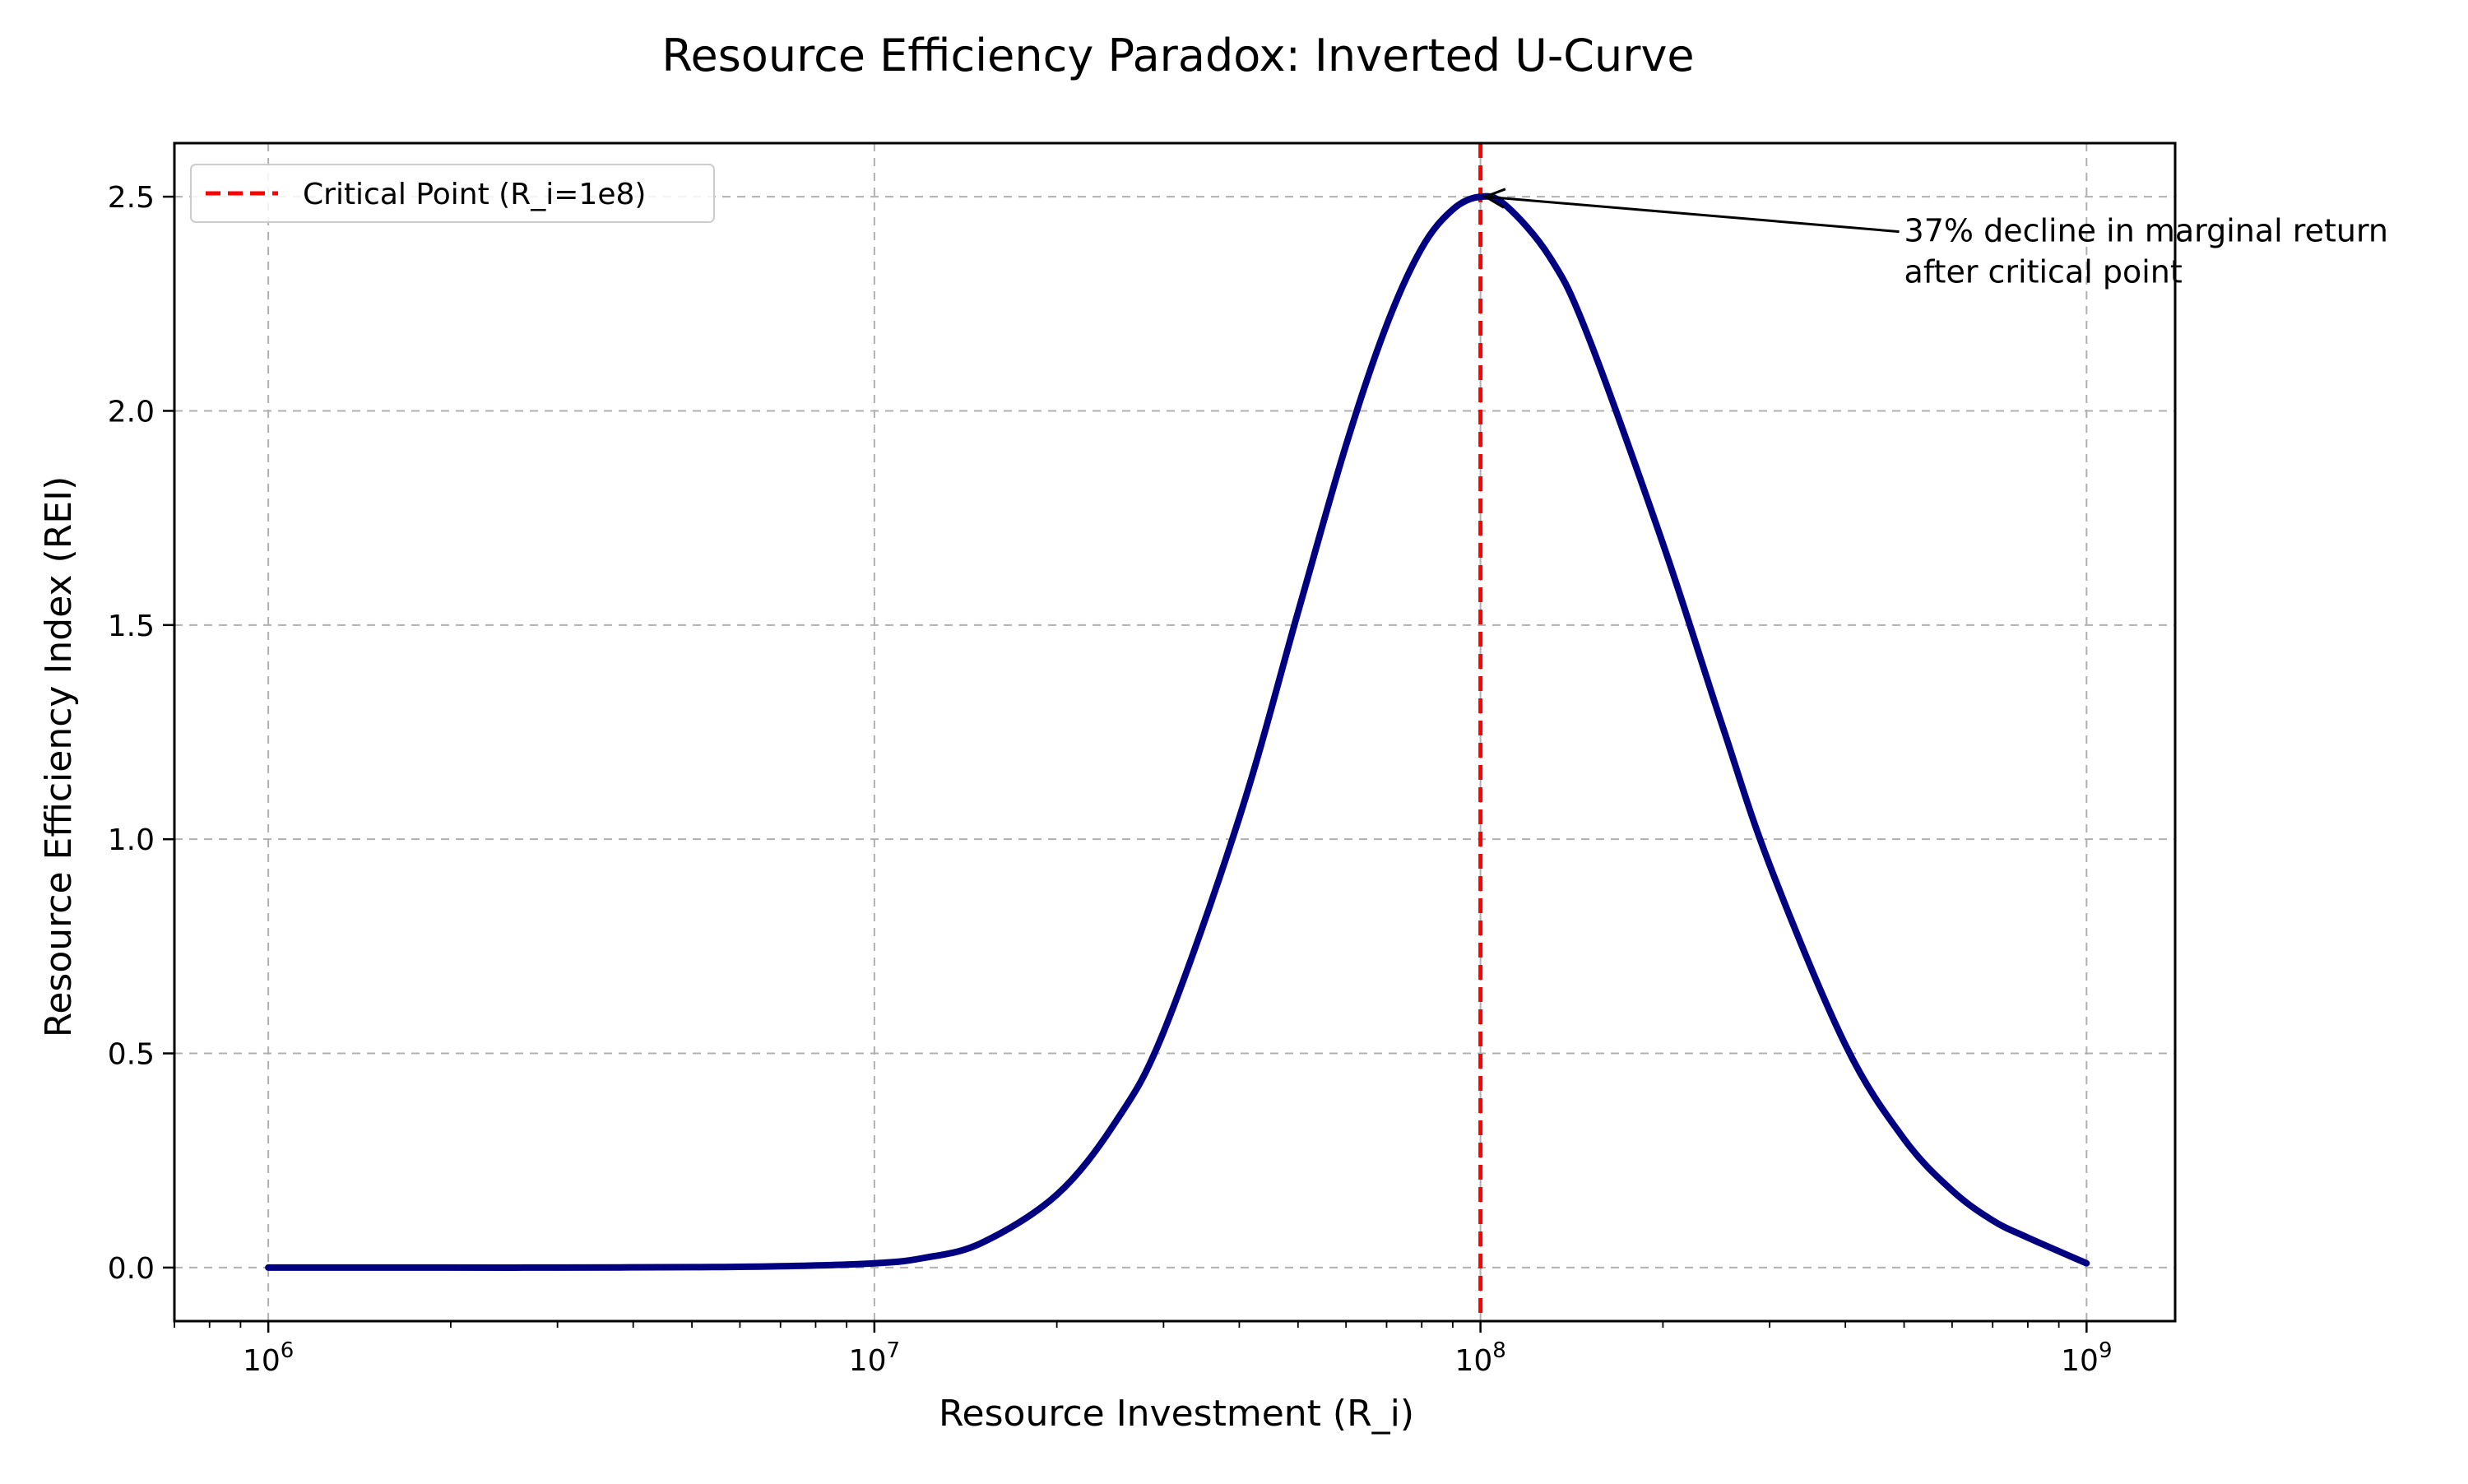 This screenshot has width=2468, height=1484. What do you see at coordinates (131, 412) in the screenshot?
I see `y-tick-label: 2.0` at bounding box center [131, 412].